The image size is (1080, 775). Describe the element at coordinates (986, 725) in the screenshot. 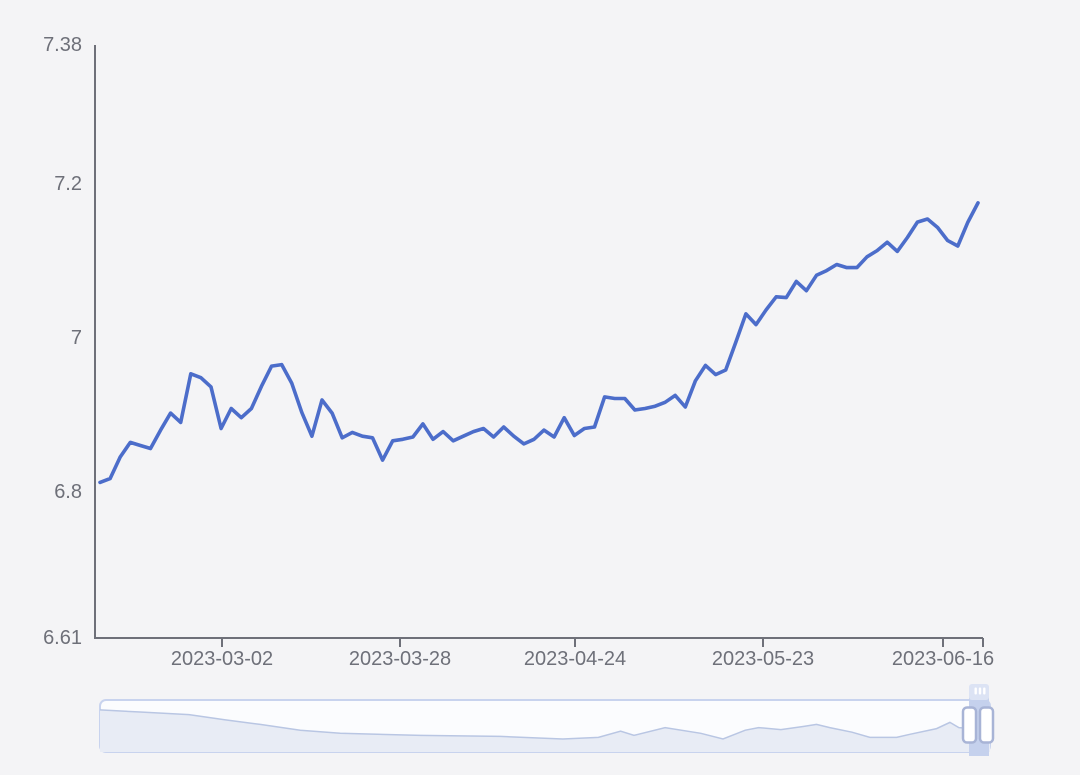

I see `navigator-right-handle` at that location.